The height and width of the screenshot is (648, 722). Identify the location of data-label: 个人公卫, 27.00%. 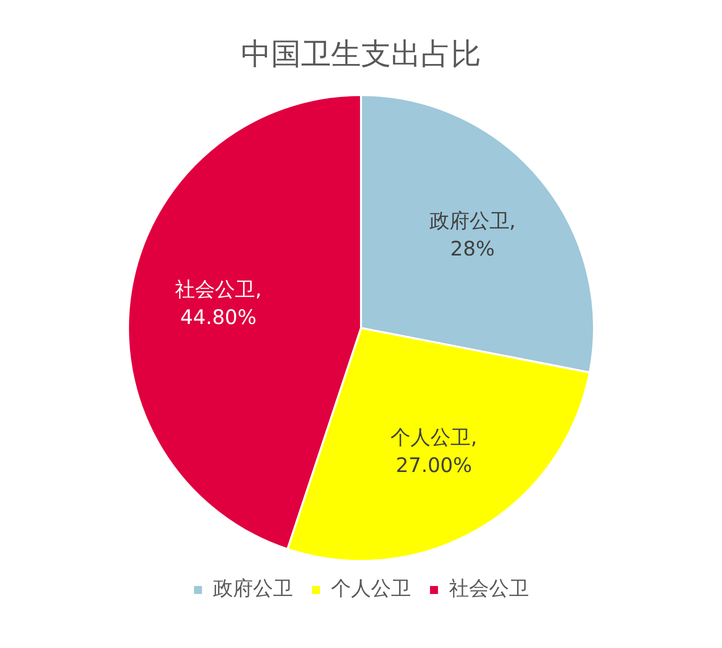
(434, 450).